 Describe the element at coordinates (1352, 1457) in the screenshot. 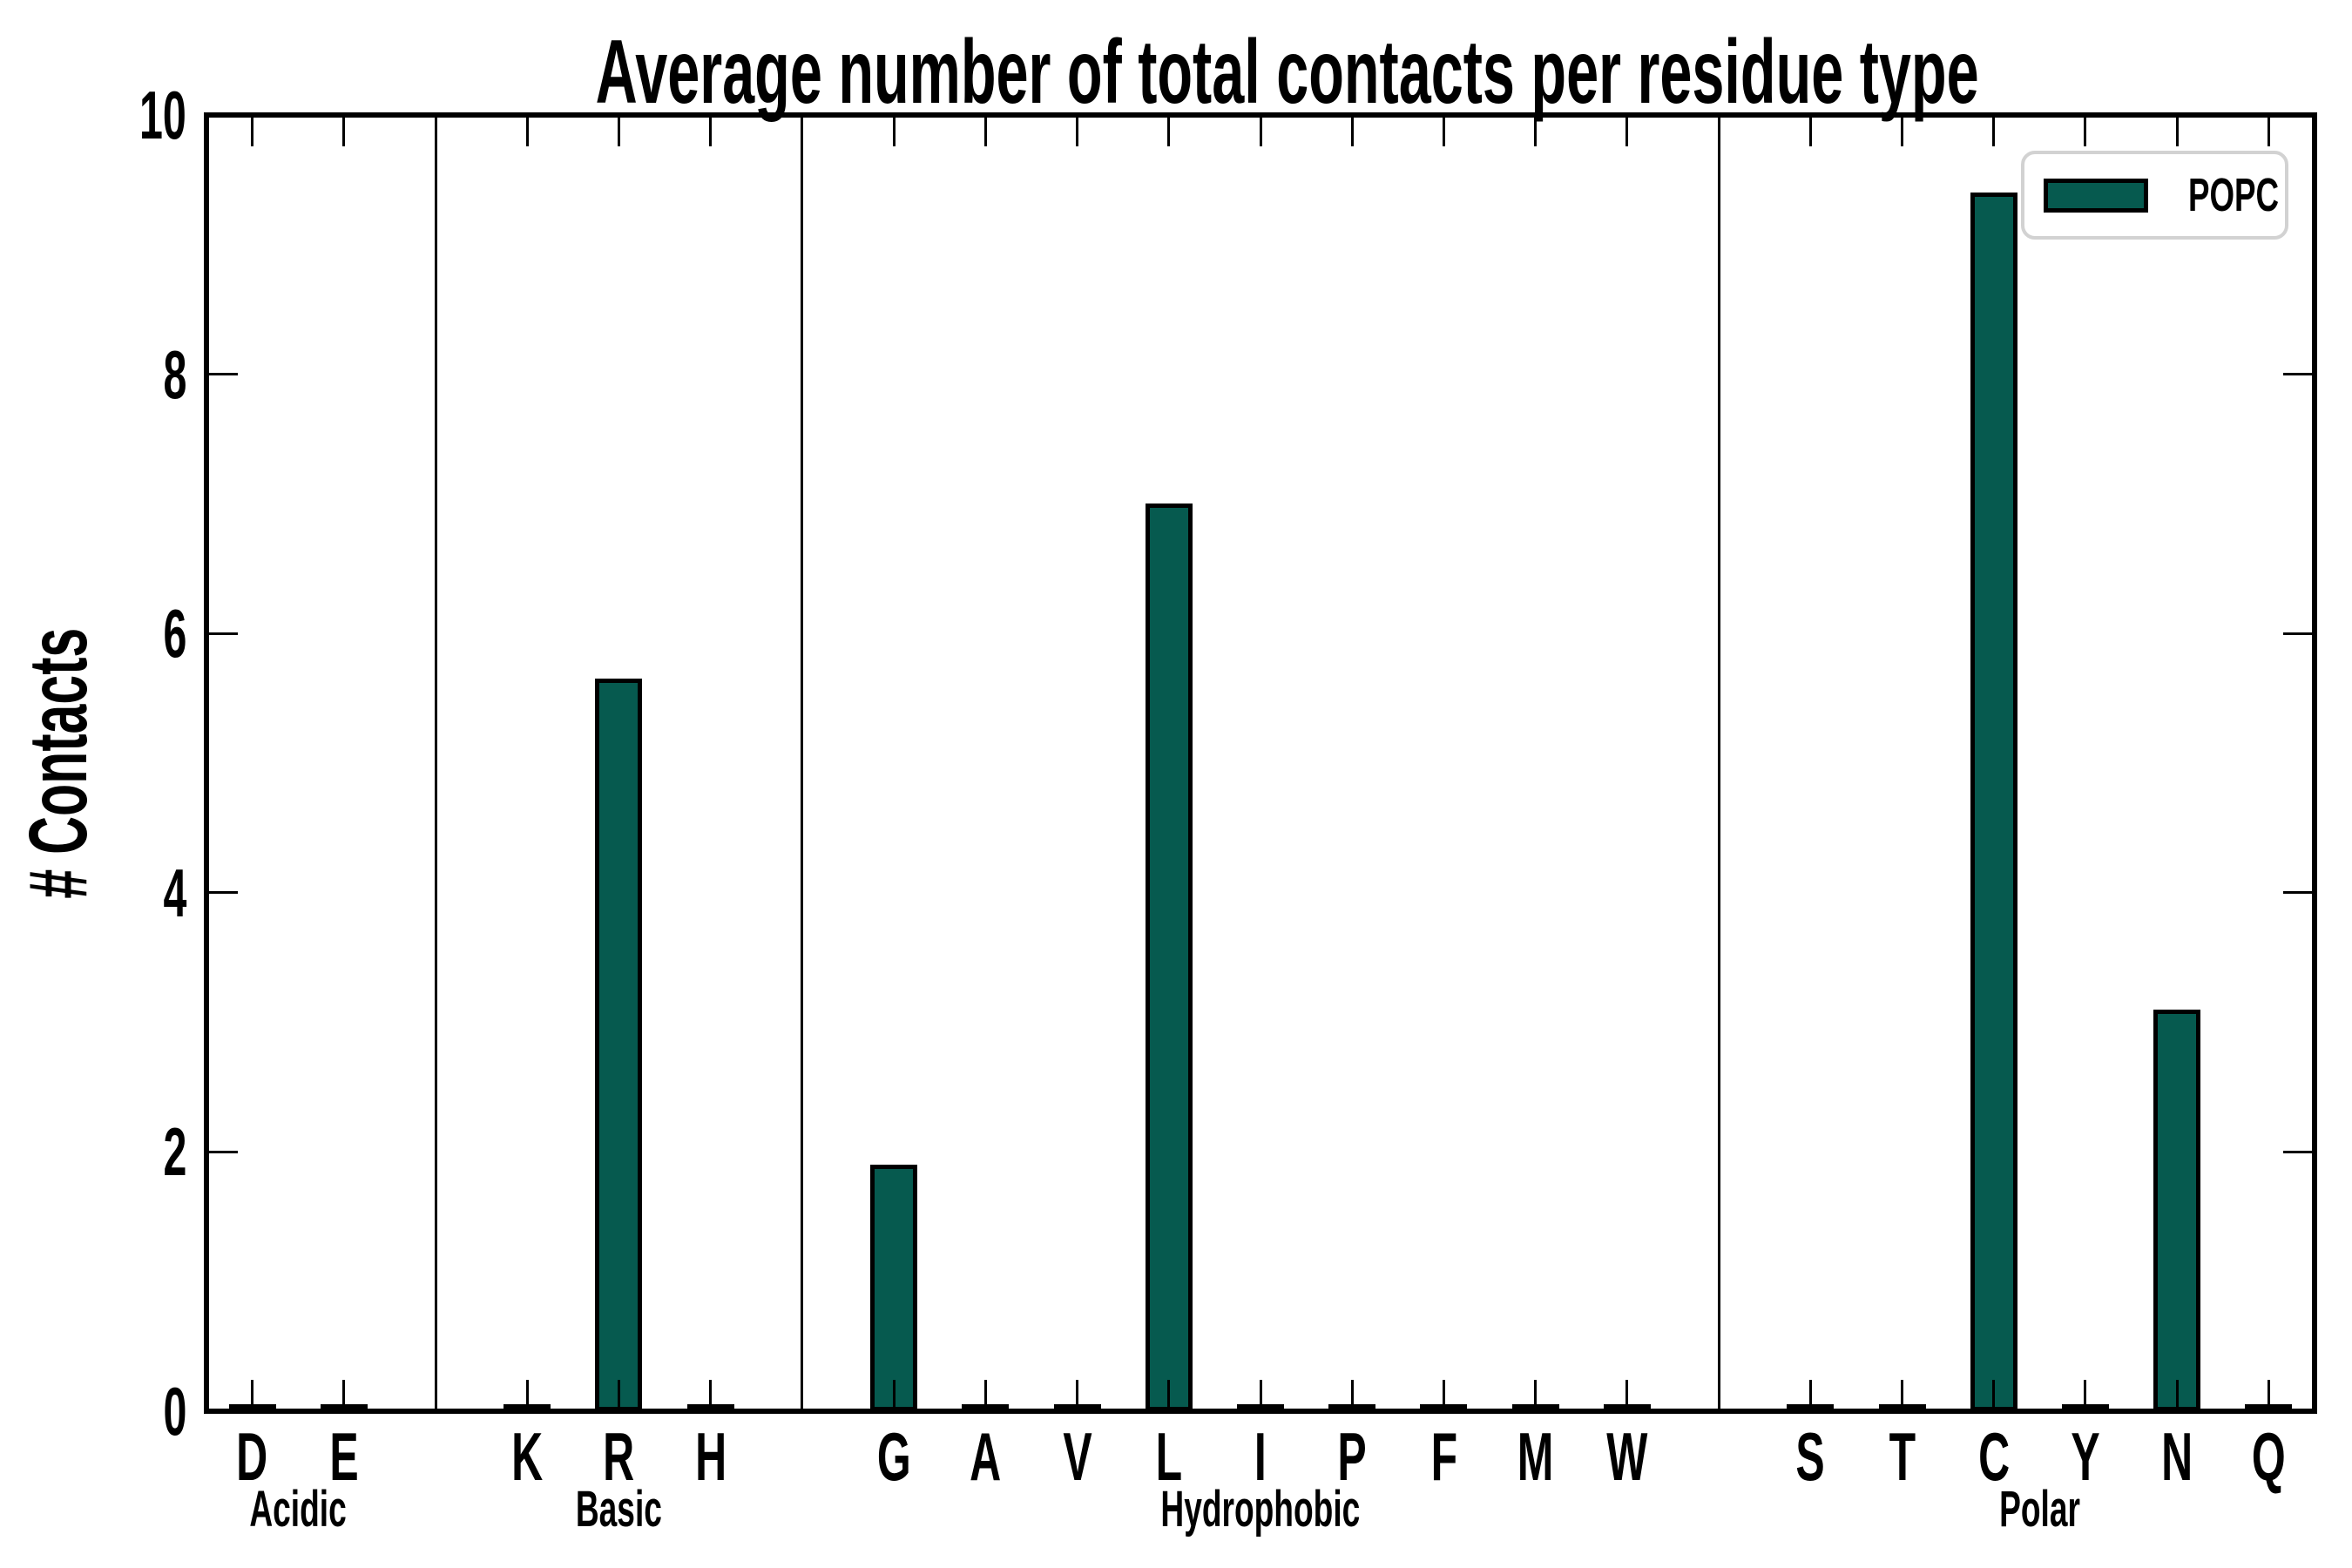

I see `x-tick-label-P: P` at that location.